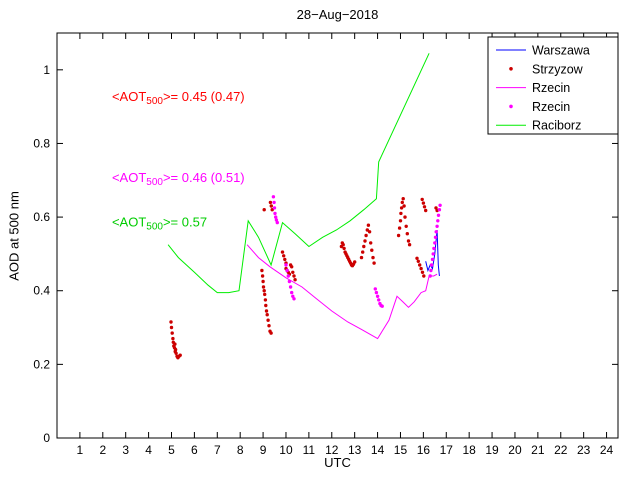 This screenshot has width=640, height=480. Describe the element at coordinates (401, 450) in the screenshot. I see `x-tick-label: 15` at that location.